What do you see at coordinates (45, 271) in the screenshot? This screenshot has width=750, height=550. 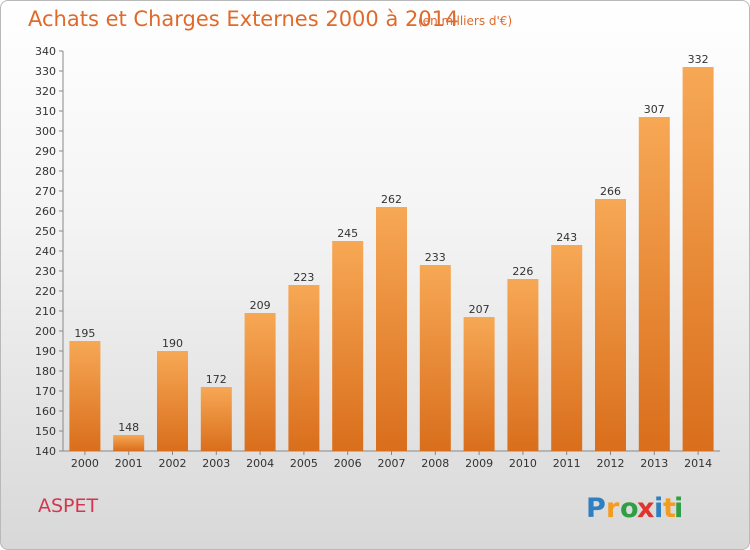 I see `y-tick-label: 230` at bounding box center [45, 271].